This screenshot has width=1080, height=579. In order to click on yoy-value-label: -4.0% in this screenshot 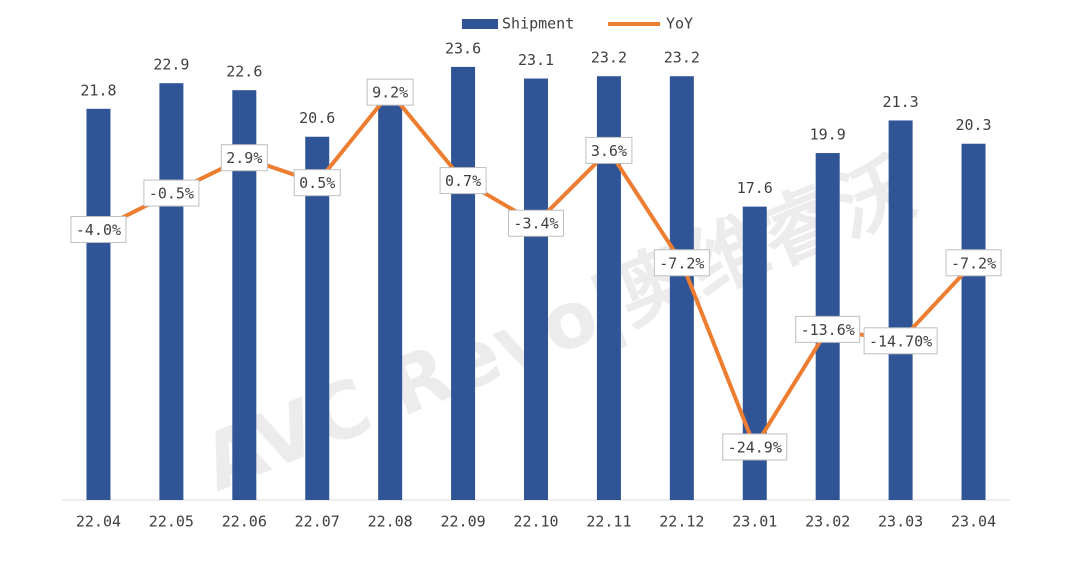, I will do `click(98, 230)`.